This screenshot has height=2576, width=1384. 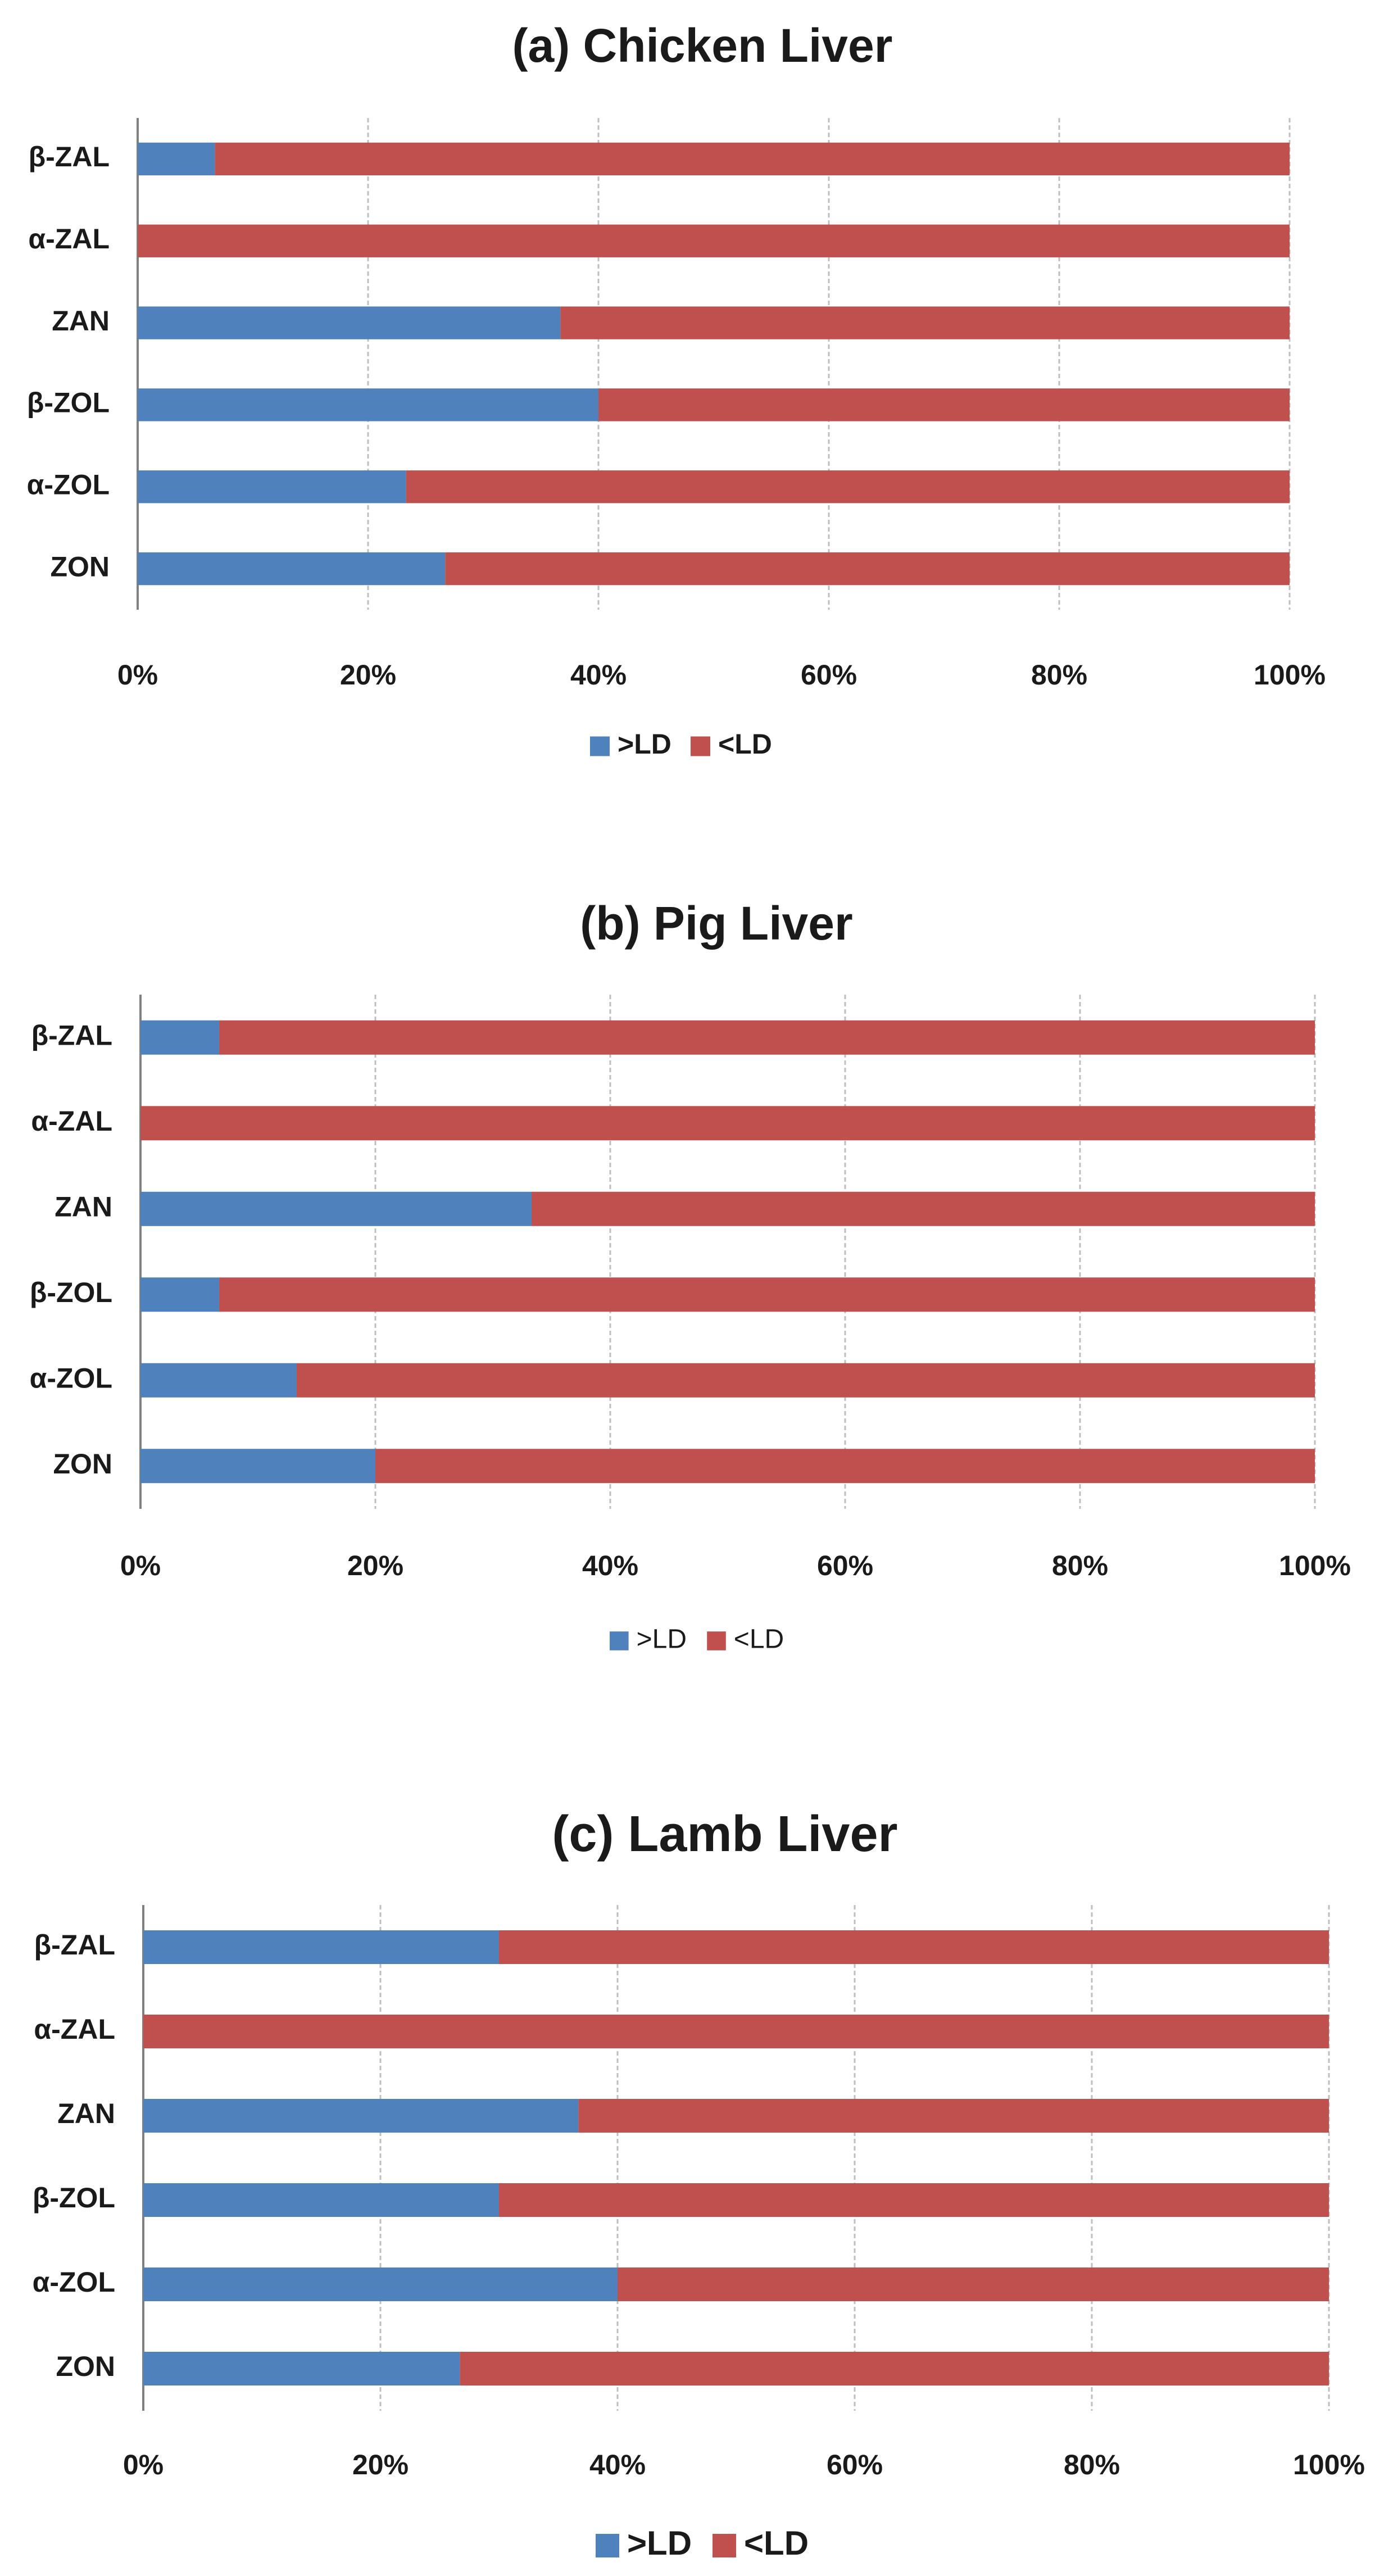 What do you see at coordinates (702, 45) in the screenshot?
I see `chart-title: (a) Chicken Liver` at bounding box center [702, 45].